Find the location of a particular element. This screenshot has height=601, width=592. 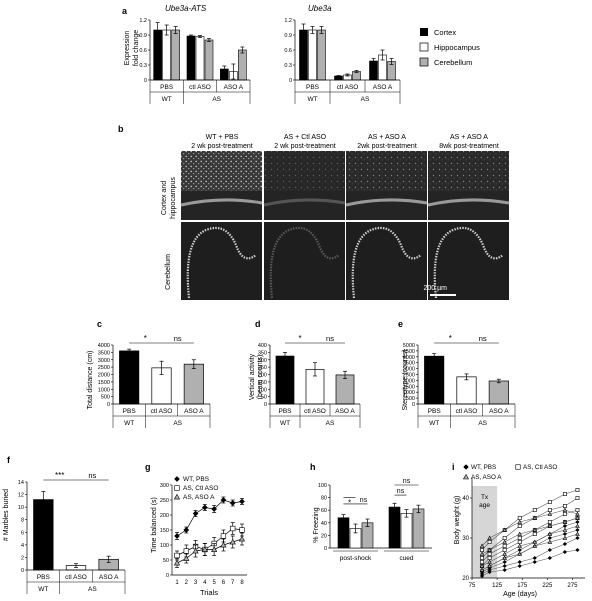

panel-b-col4-line1: AS + ASO A is located at coordinates (469, 137).